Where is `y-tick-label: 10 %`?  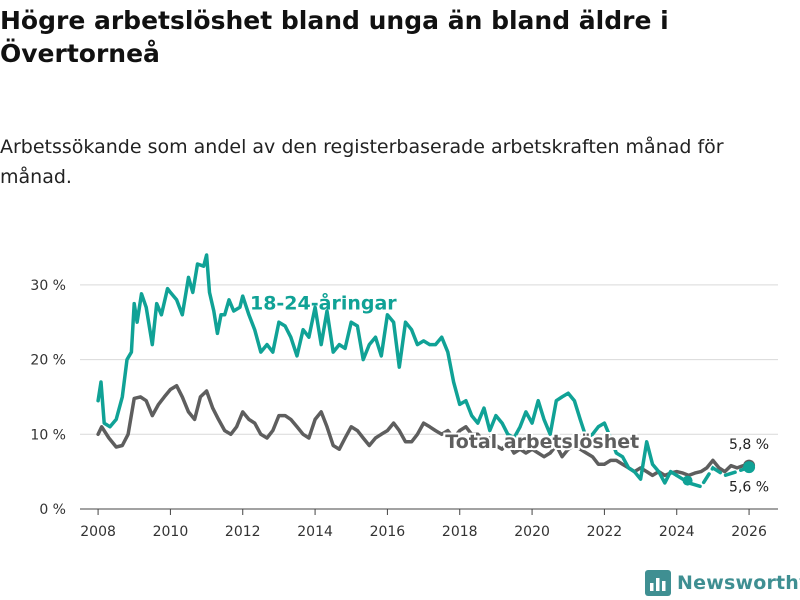
y-tick-label: 10 % is located at coordinates (48, 435).